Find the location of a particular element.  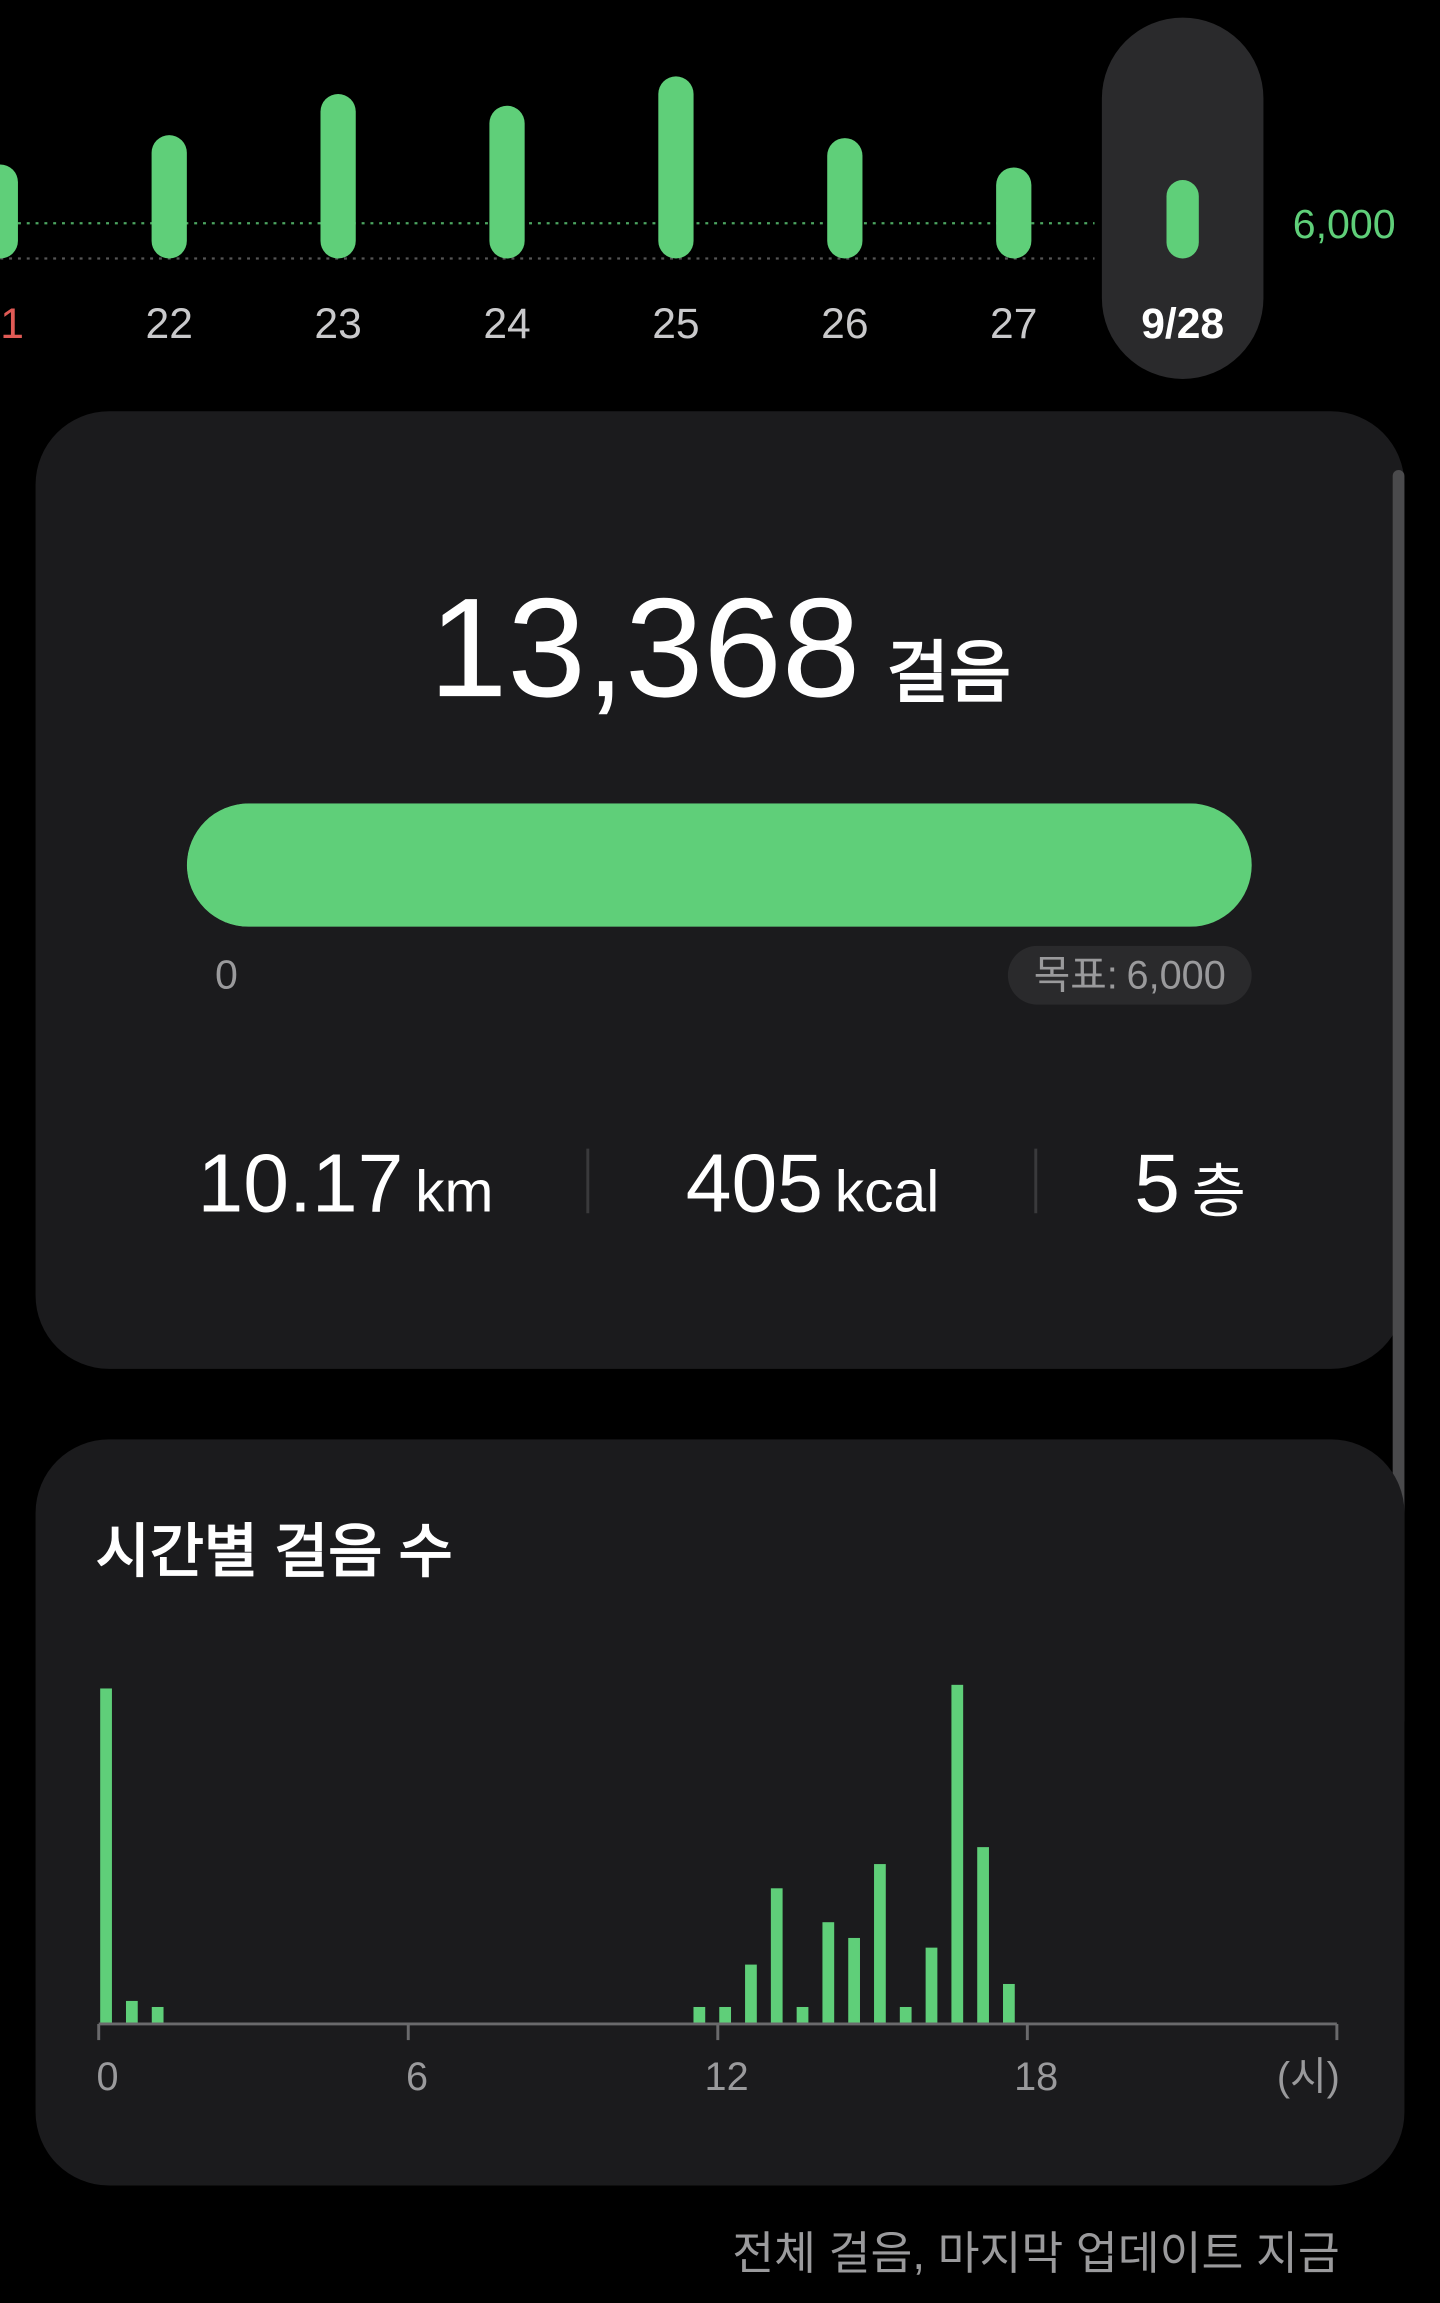

day-label: 25 is located at coordinates (675, 324).